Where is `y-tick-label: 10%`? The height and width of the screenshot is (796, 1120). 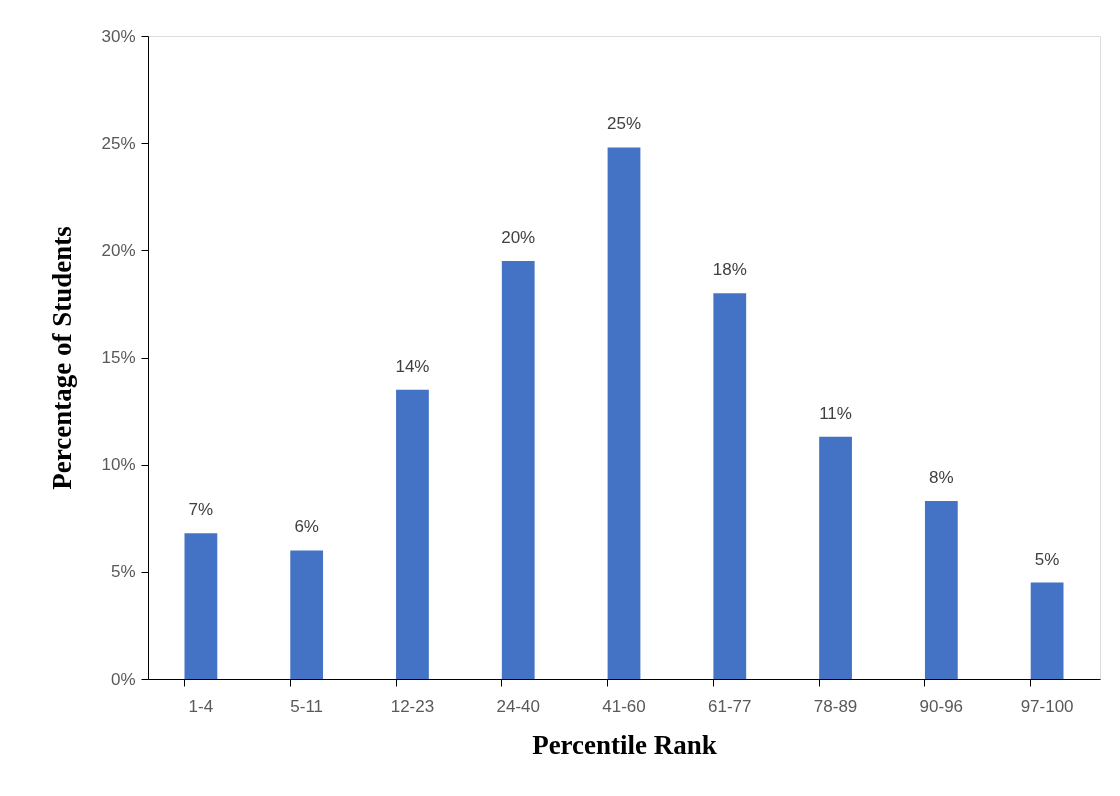
y-tick-label: 10% is located at coordinates (118, 465).